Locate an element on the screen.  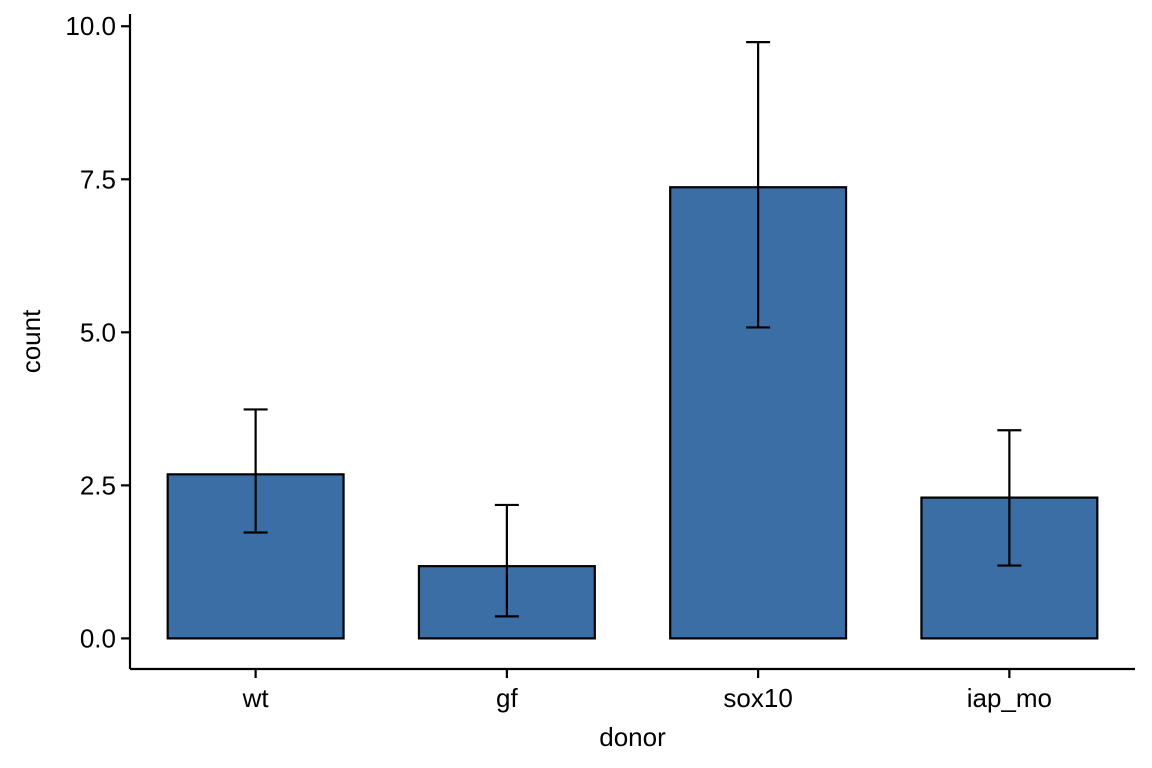
y-tick-label: 5.0 is located at coordinates (98, 332).